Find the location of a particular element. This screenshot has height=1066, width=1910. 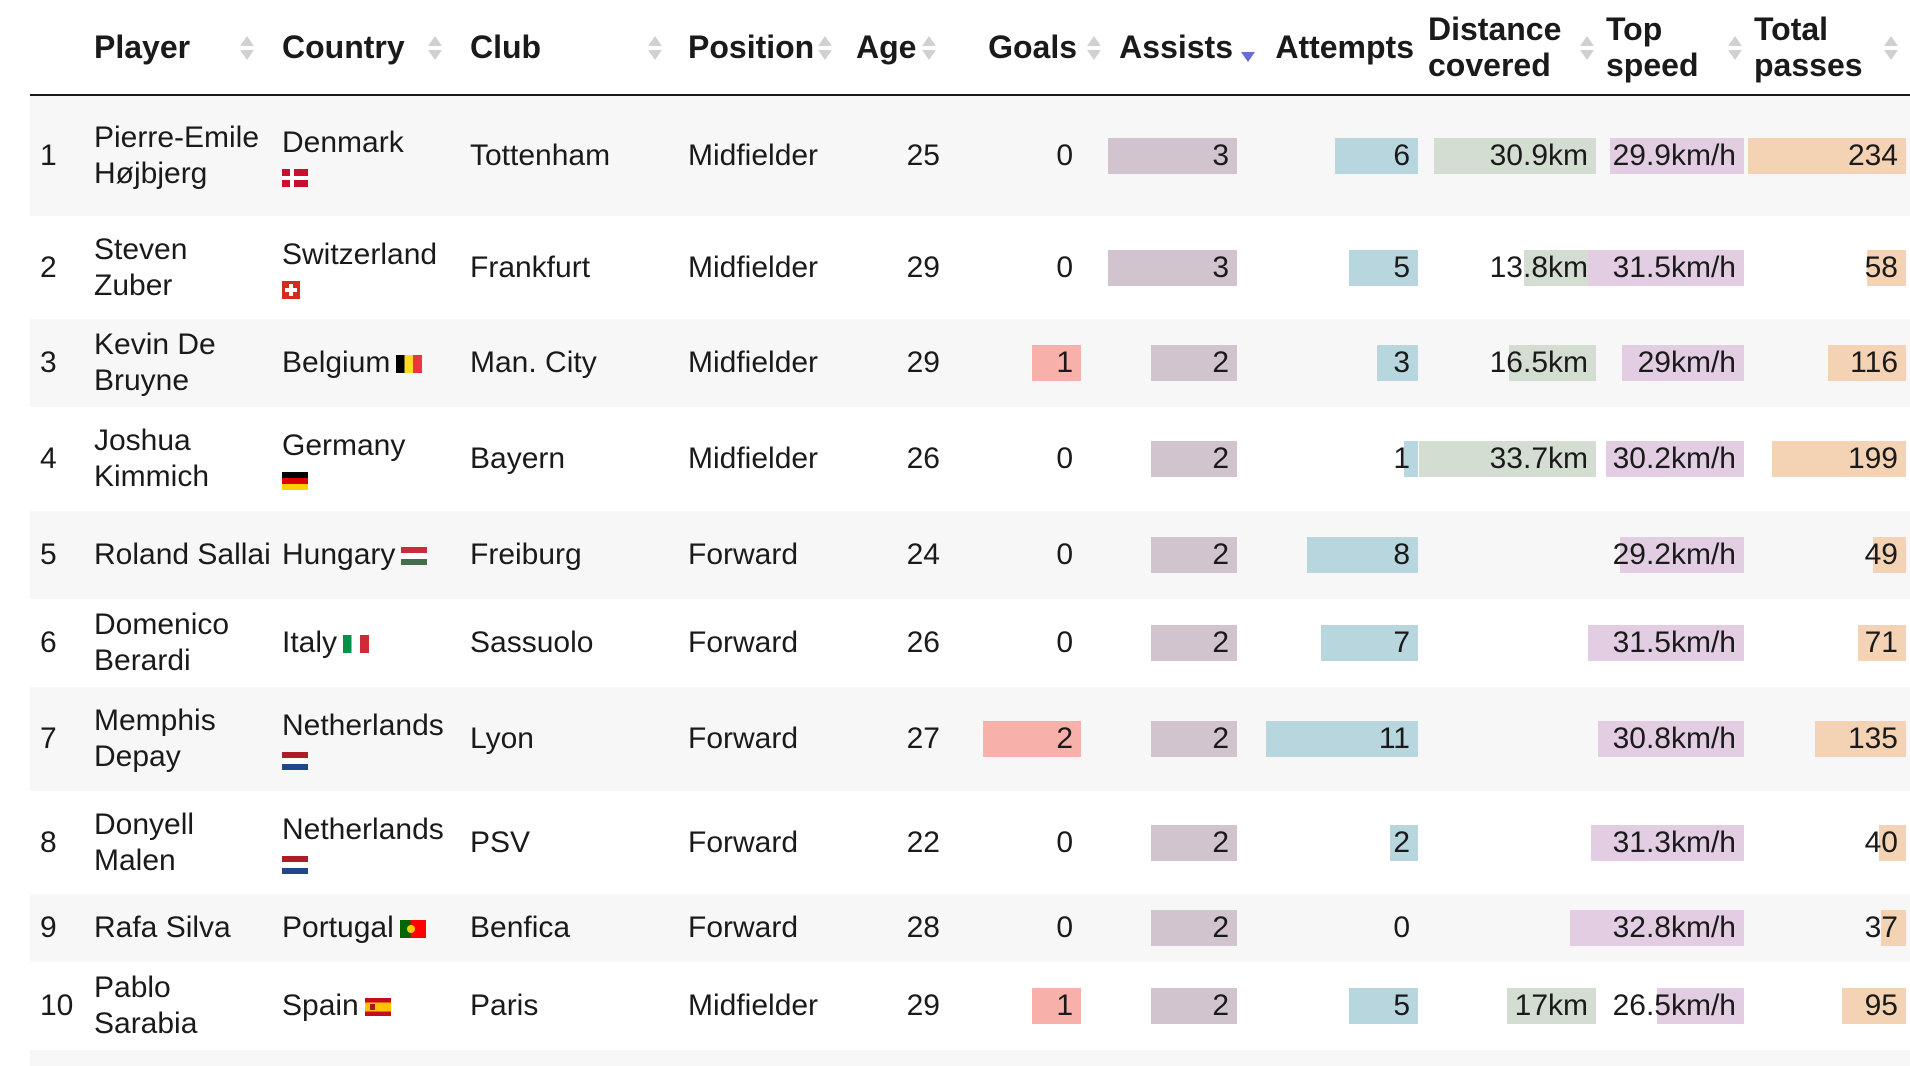

age-cell: 29 is located at coordinates (897, 1006).